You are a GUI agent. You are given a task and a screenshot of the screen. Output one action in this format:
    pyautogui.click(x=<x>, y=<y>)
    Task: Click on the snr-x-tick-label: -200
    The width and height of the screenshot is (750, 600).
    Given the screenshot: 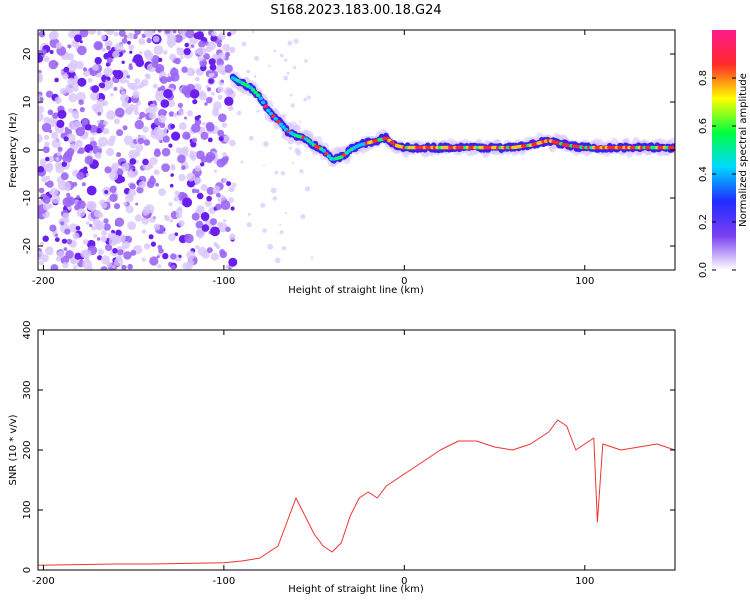 What is the action you would take?
    pyautogui.click(x=43, y=581)
    